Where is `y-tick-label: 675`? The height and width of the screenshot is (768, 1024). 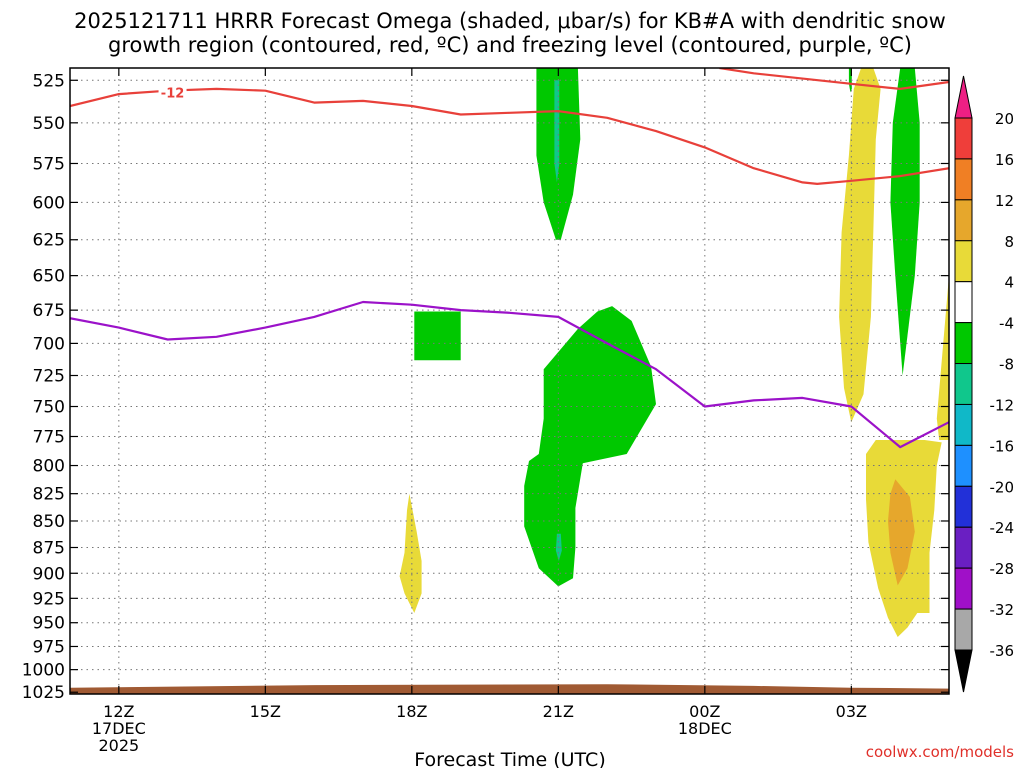 y-tick-label: 675 is located at coordinates (49, 311).